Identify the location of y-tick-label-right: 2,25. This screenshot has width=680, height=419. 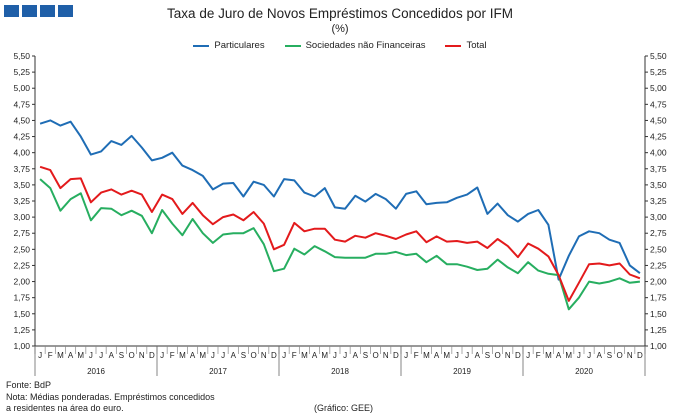
(658, 265).